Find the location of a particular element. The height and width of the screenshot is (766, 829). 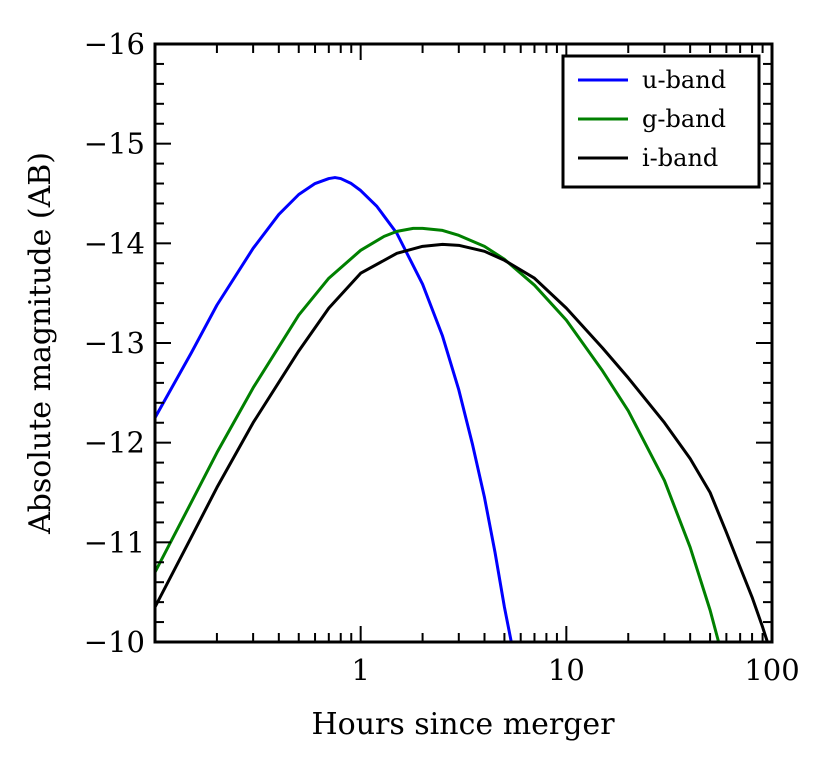

y-tick-label: −16 is located at coordinates (114, 44).